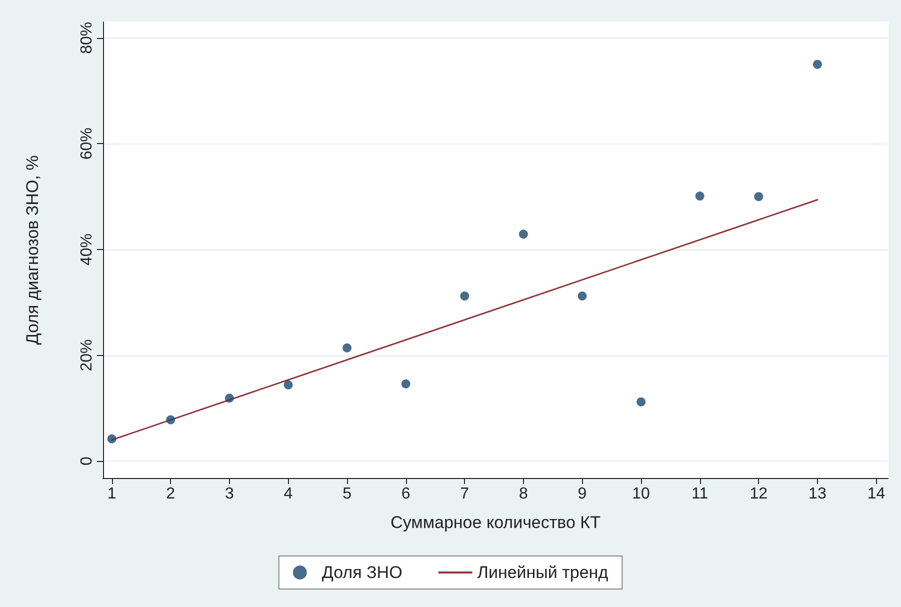  Describe the element at coordinates (641, 494) in the screenshot. I see `x-tick-label: 10` at that location.